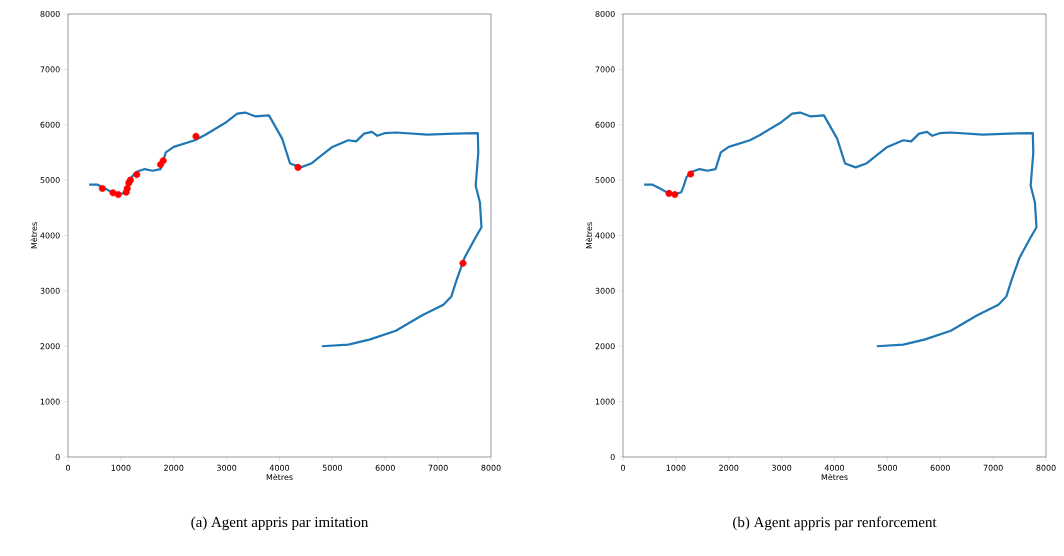  I want to click on text: (a) Agent appris par imitation, so click(280, 523).